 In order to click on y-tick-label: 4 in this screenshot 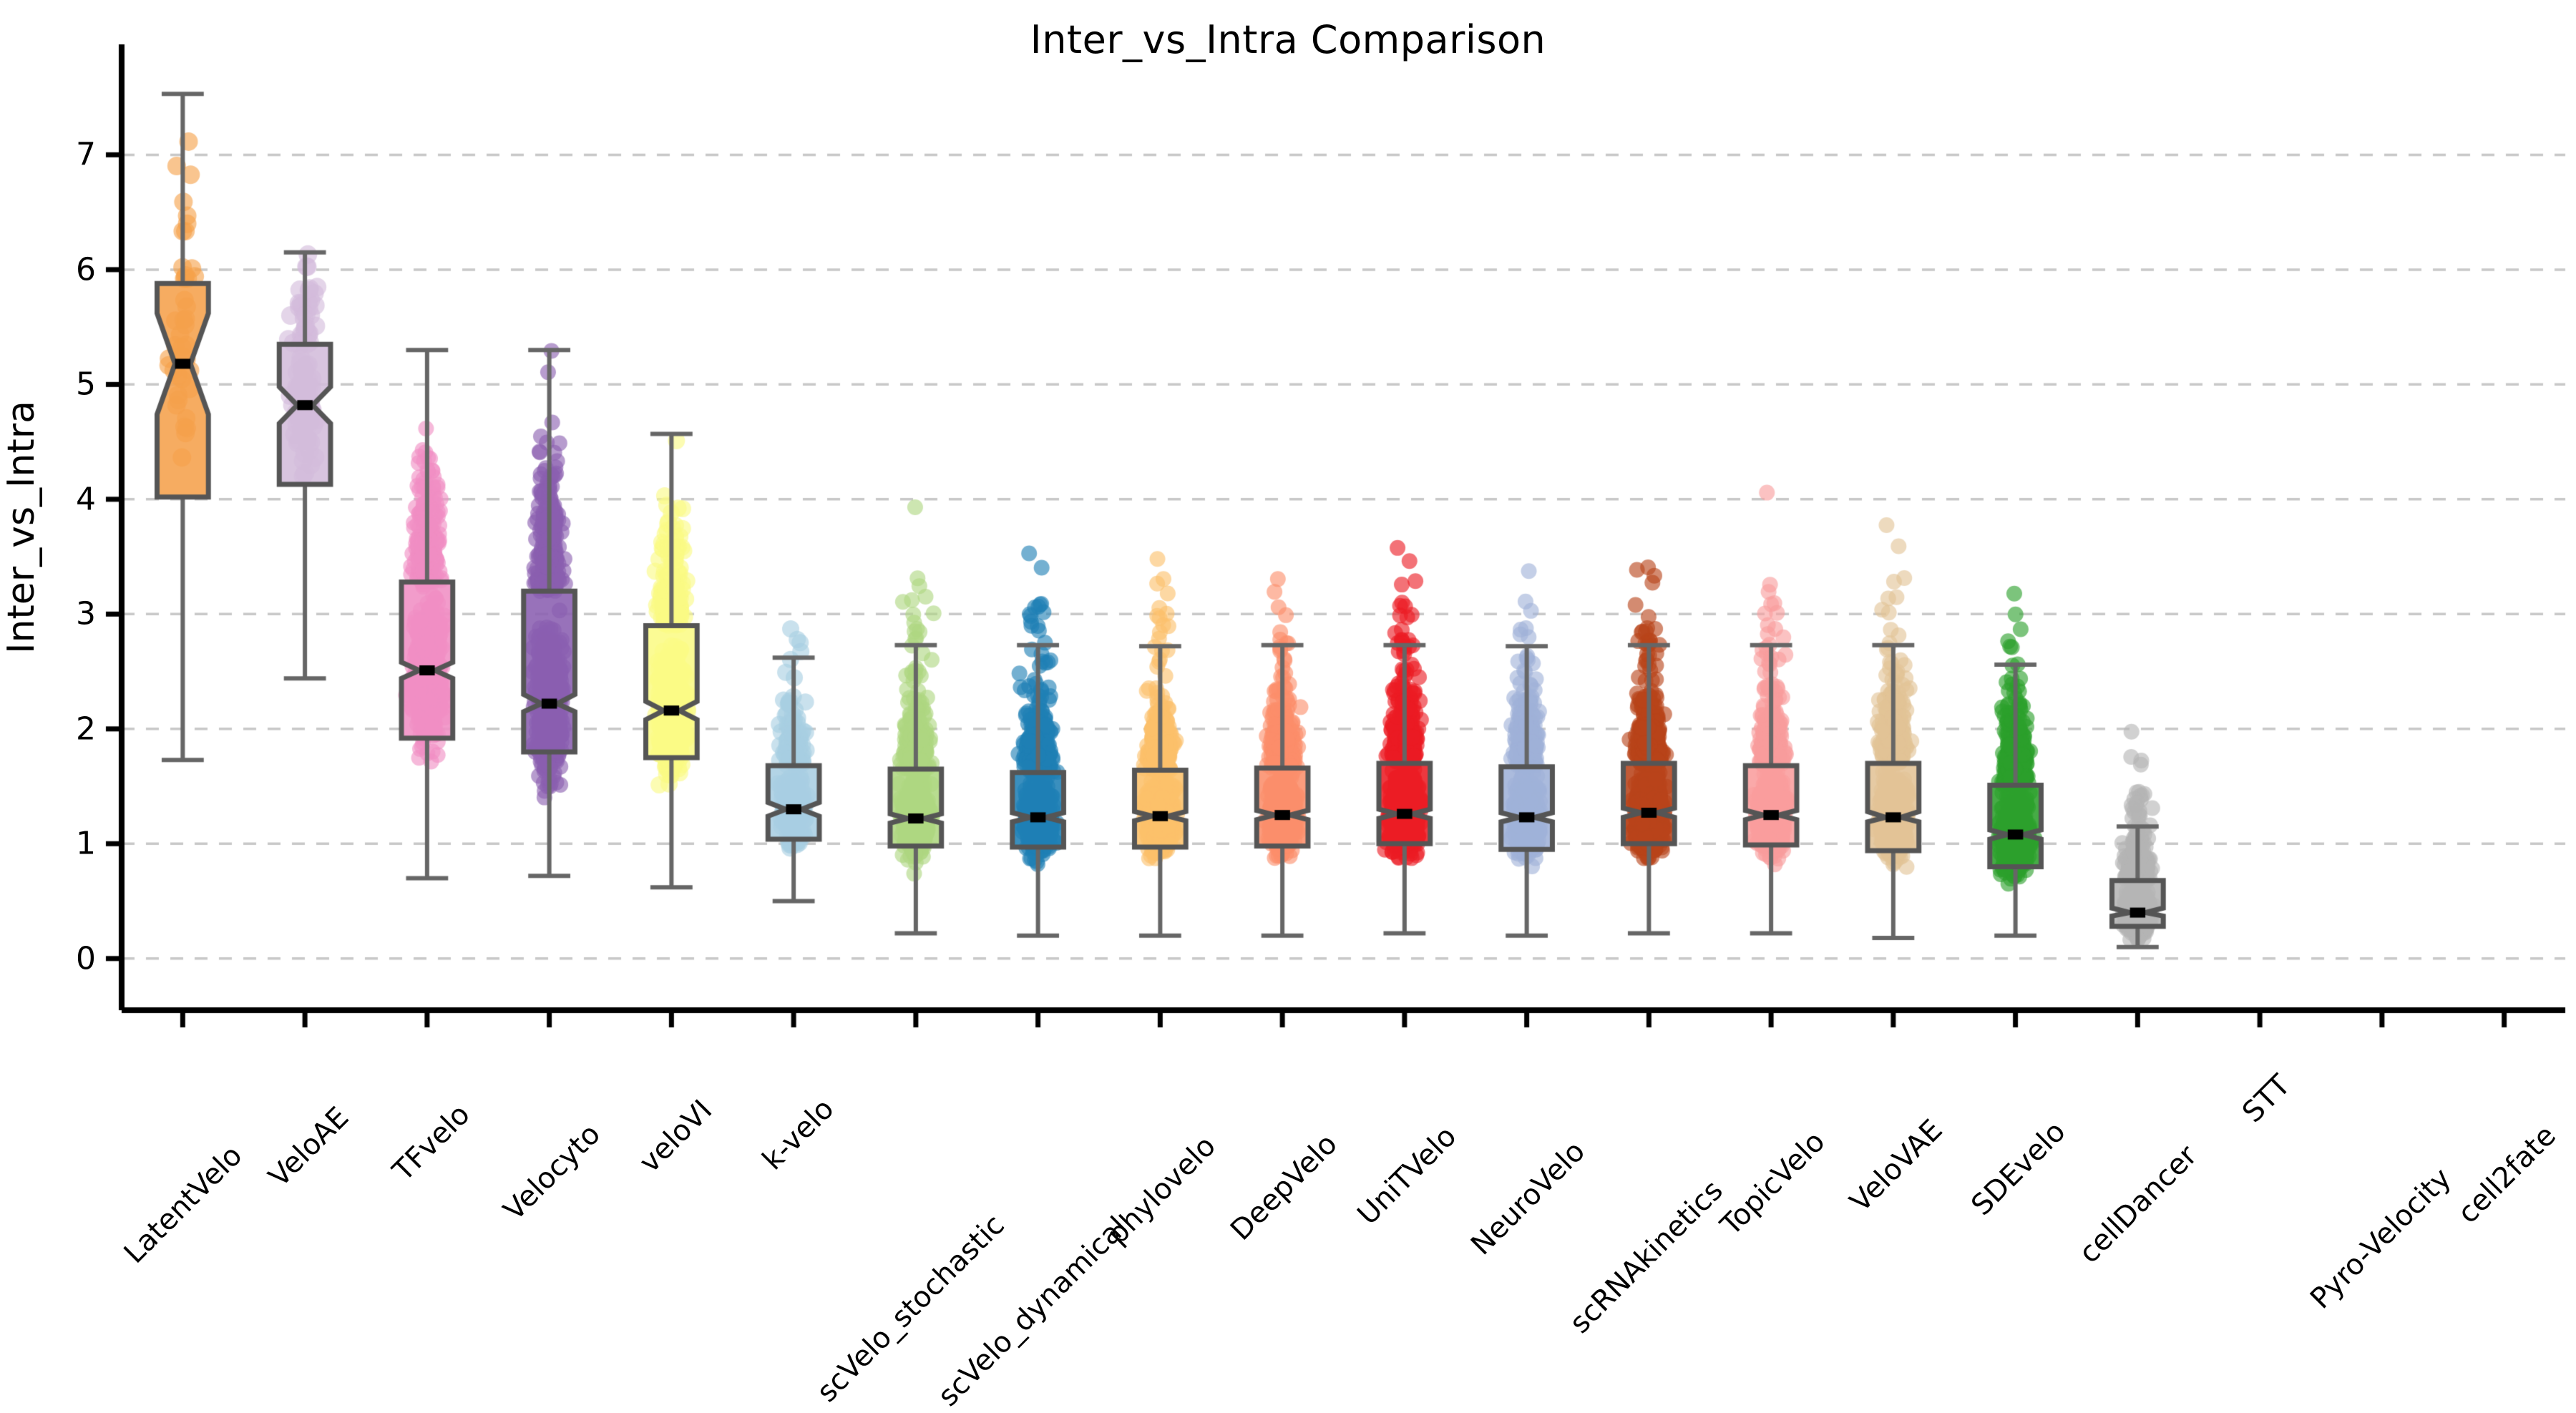, I will do `click(86, 499)`.